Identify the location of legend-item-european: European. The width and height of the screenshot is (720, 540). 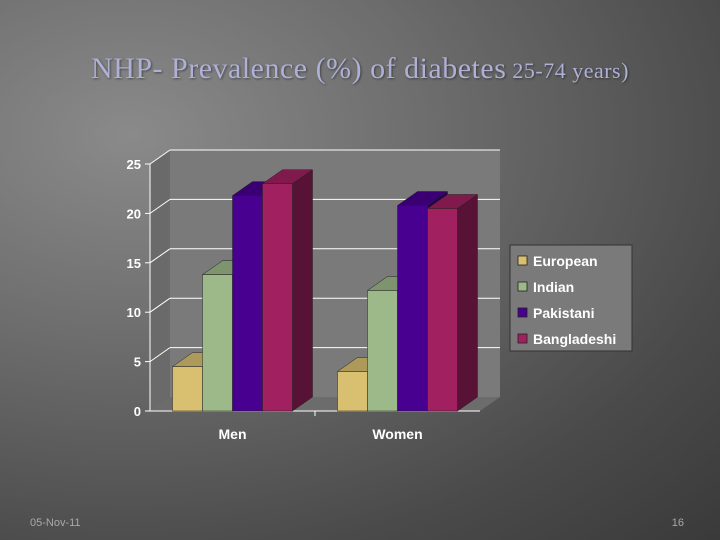
(557, 261).